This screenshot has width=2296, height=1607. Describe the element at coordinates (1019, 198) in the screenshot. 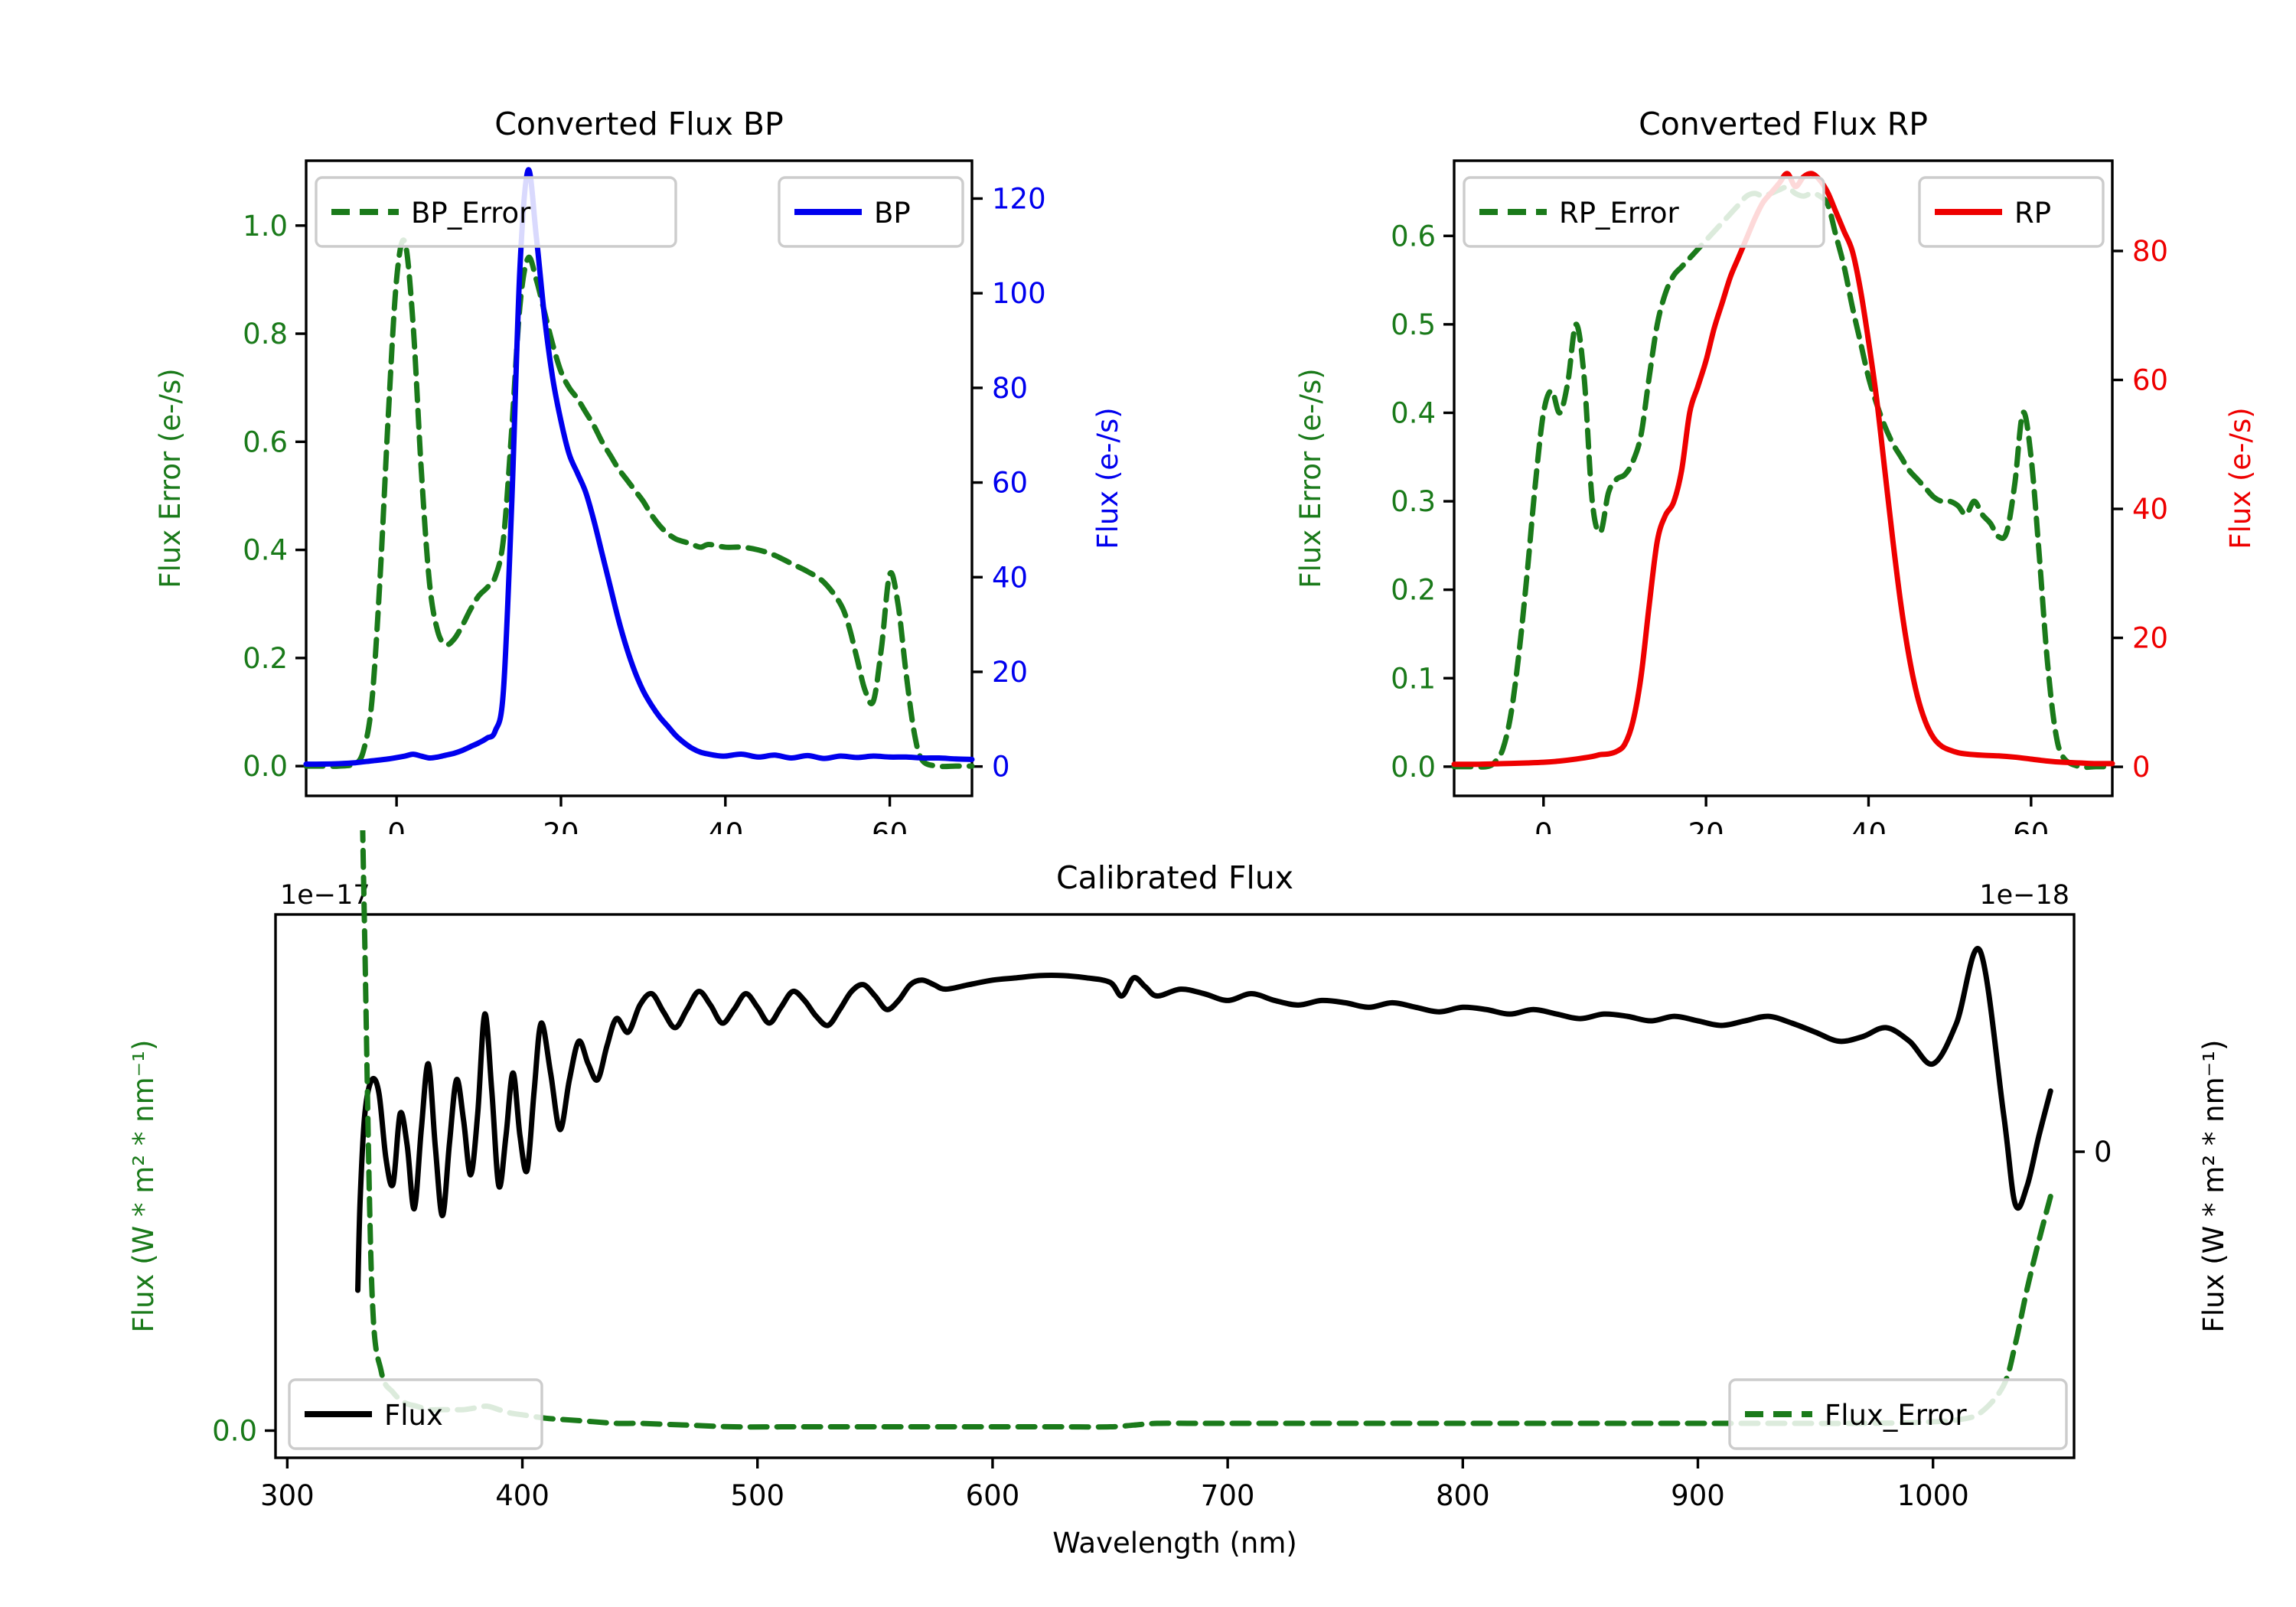

I see `y-right-tick-label: 120` at that location.